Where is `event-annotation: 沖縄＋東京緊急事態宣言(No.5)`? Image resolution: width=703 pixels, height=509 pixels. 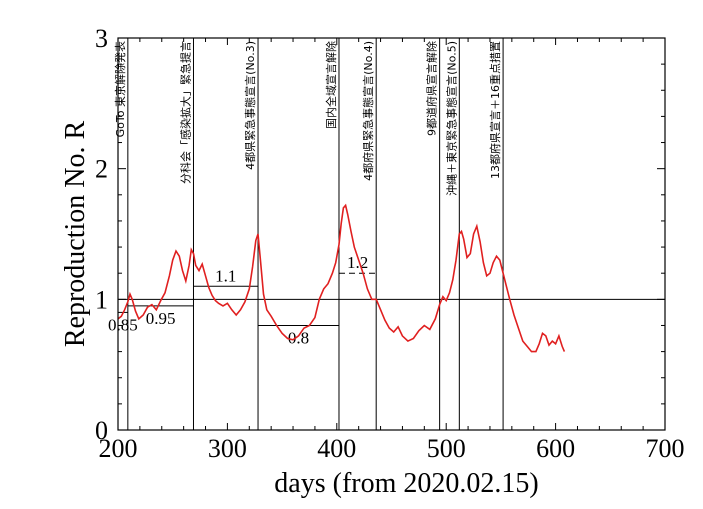
event-annotation: 沖縄＋東京緊急事態宣言(No.5) is located at coordinates (451, 118).